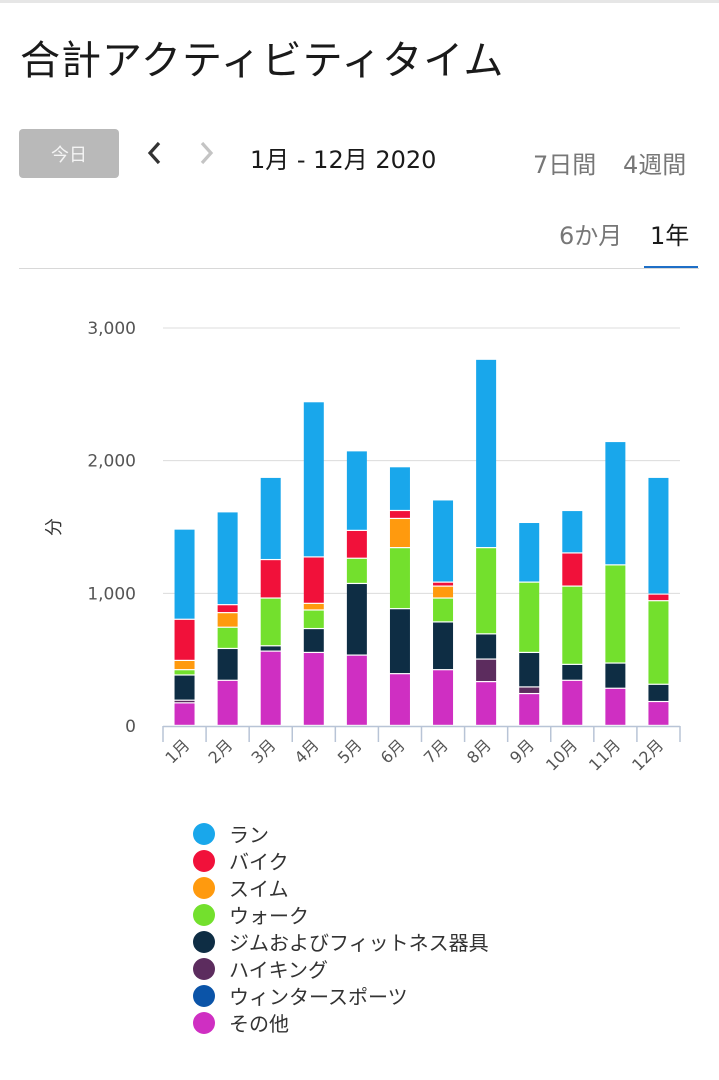 The image size is (719, 1080). Describe the element at coordinates (341, 914) in the screenshot. I see `legend-item: ウォーク` at that location.